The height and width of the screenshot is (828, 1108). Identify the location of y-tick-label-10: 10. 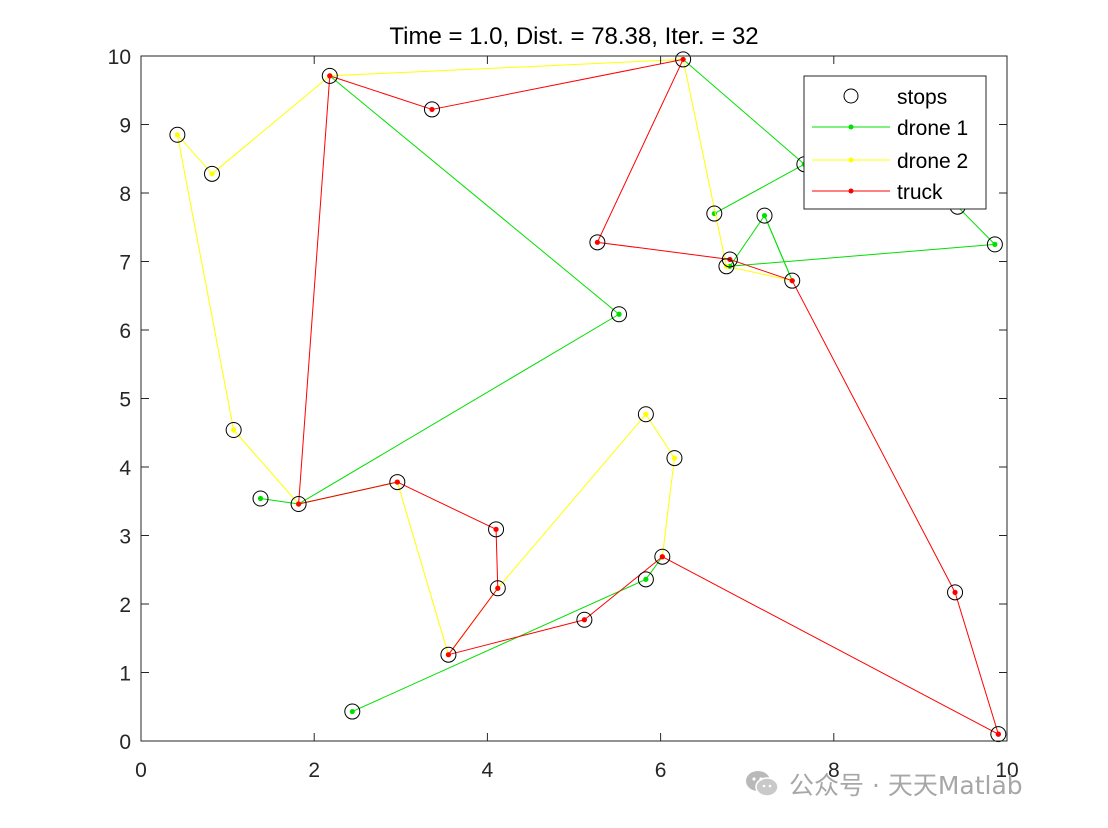
(119, 57).